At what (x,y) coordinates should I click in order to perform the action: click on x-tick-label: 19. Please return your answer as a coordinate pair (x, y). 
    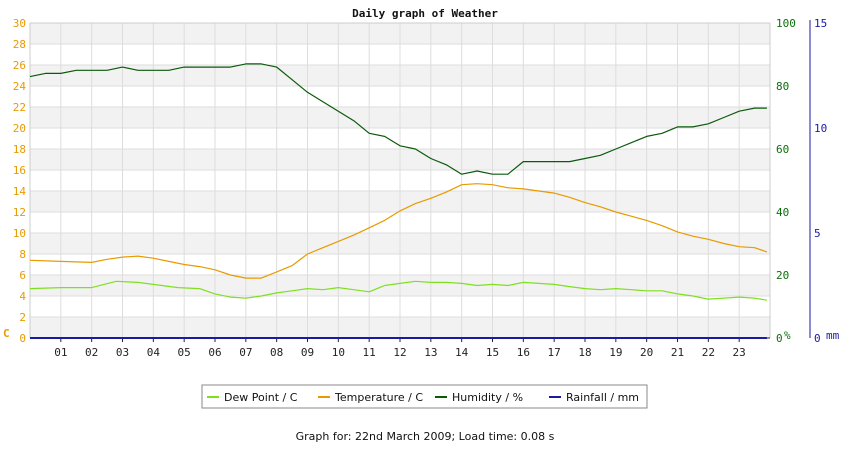
    Looking at the image, I should click on (615, 352).